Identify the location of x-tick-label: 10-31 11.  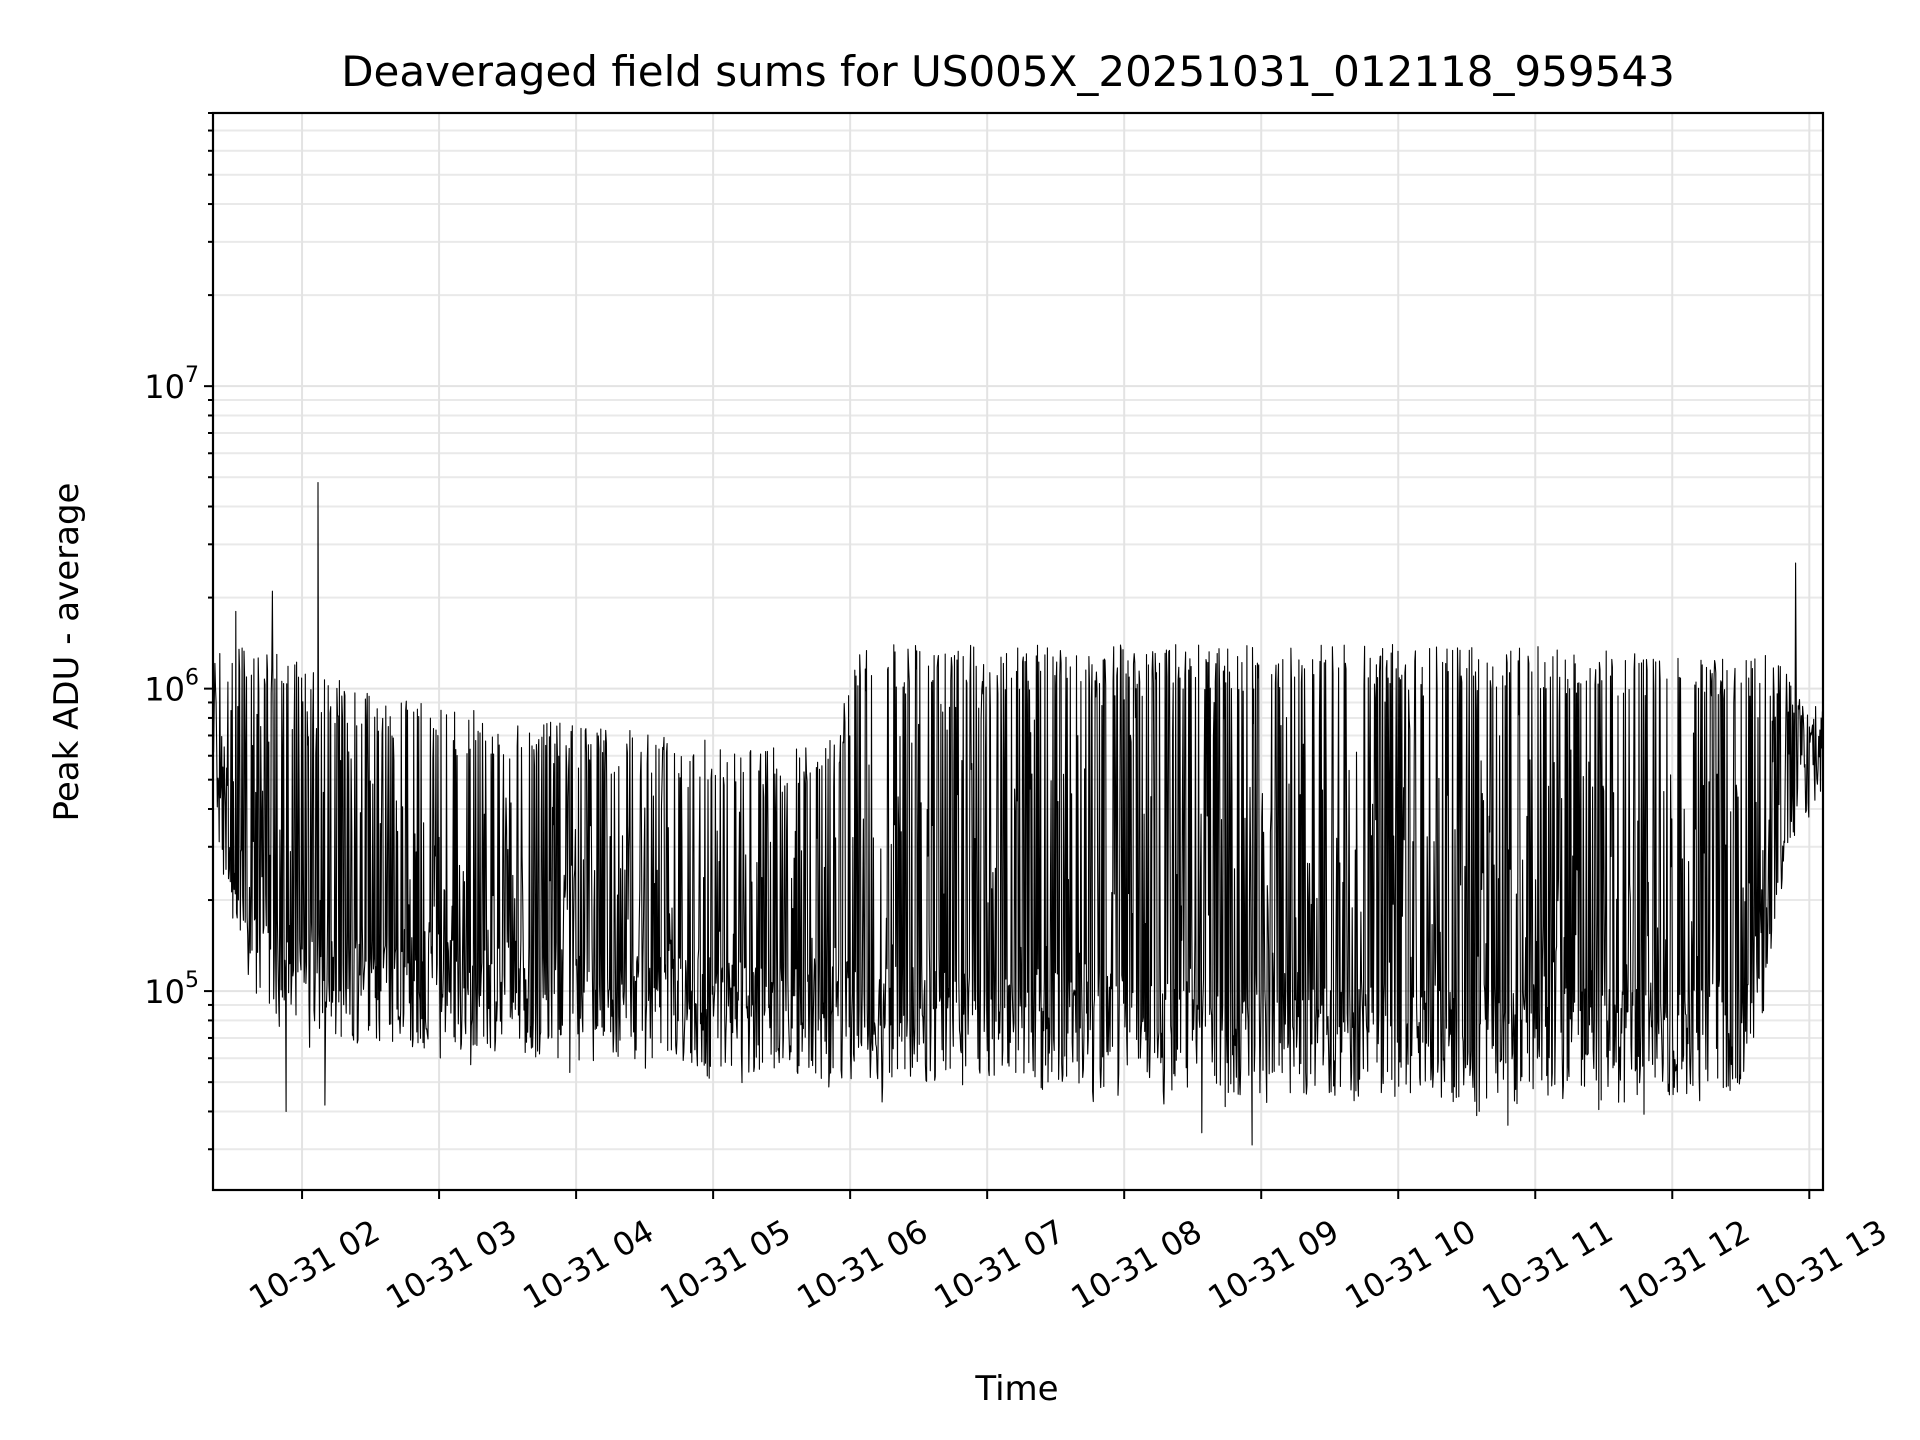
(1548, 1264).